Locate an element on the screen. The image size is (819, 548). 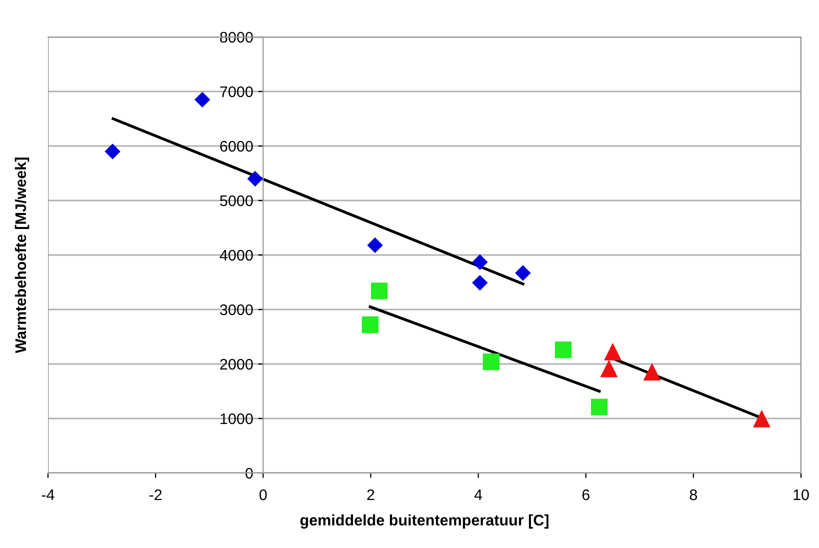
x-tick-label: -4 is located at coordinates (48, 495).